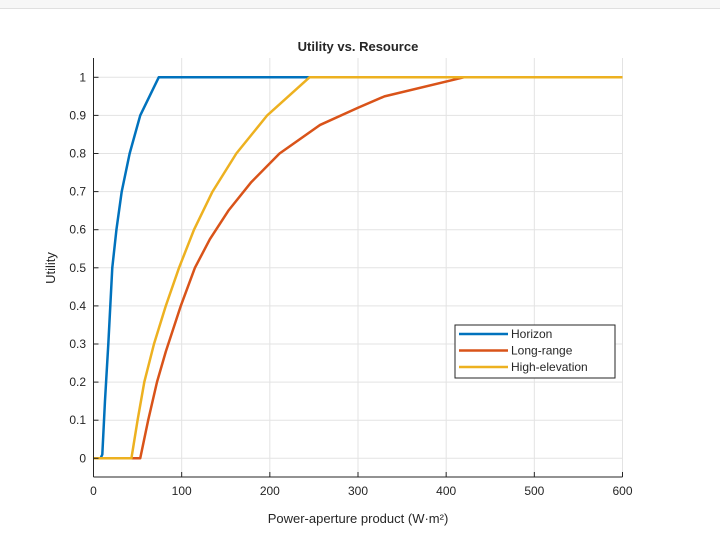 The height and width of the screenshot is (535, 720). Describe the element at coordinates (531, 334) in the screenshot. I see `legend-label: Horizon` at that location.